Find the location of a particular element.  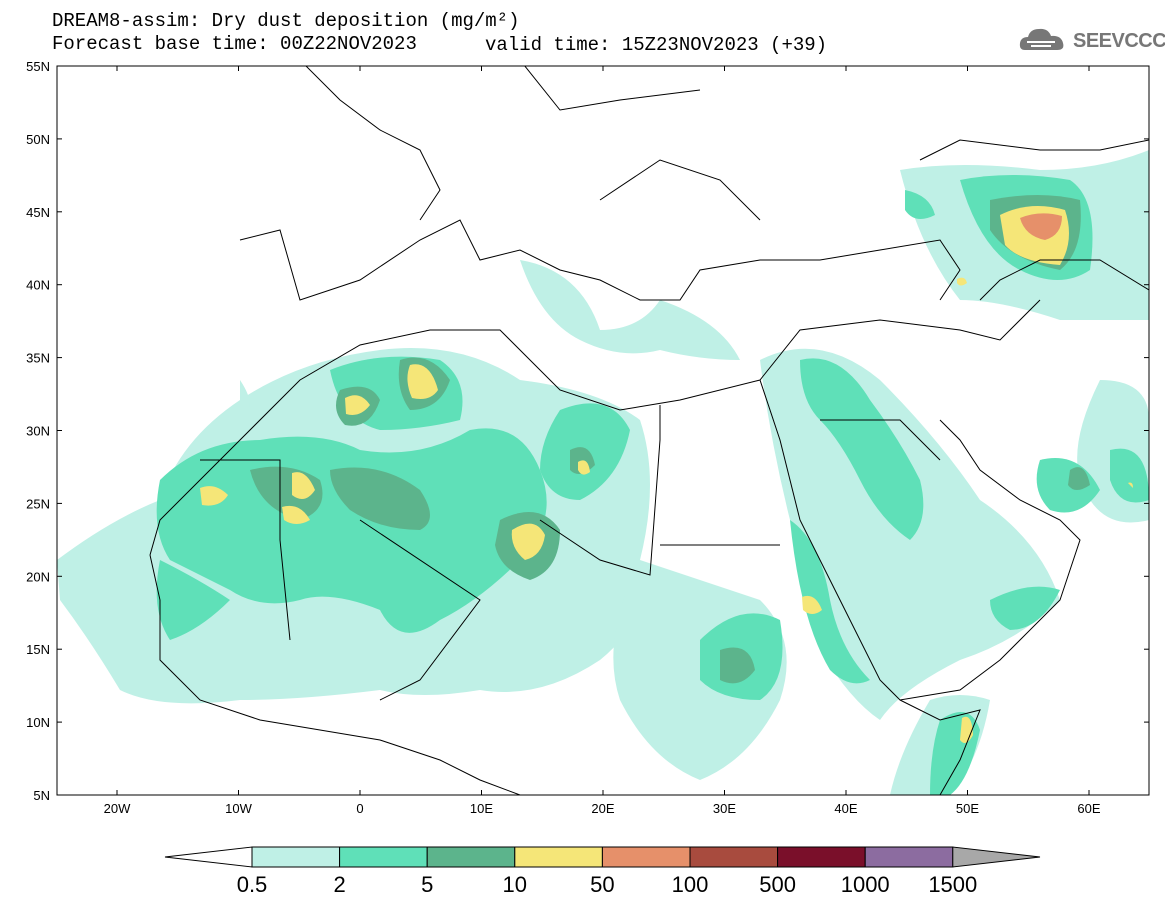

lat-label: 25N is located at coordinates (38, 503).